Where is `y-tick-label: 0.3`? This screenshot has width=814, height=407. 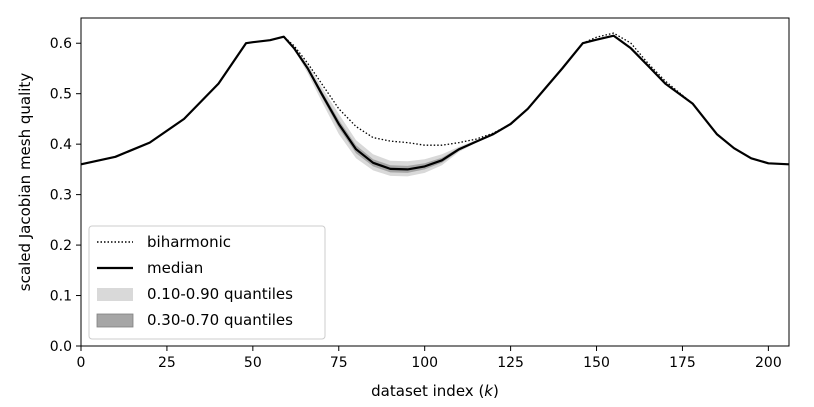
y-tick-label: 0.3 is located at coordinates (61, 196).